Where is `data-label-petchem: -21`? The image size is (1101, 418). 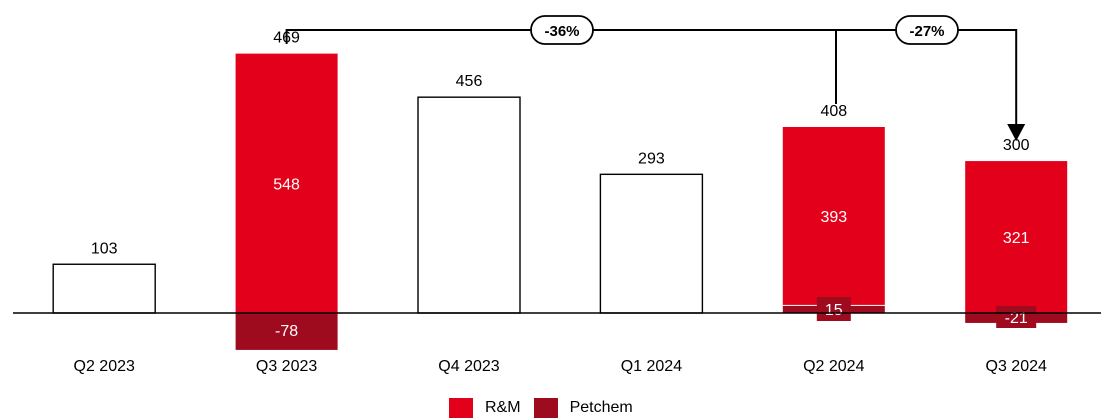
data-label-petchem: -21 is located at coordinates (1016, 318).